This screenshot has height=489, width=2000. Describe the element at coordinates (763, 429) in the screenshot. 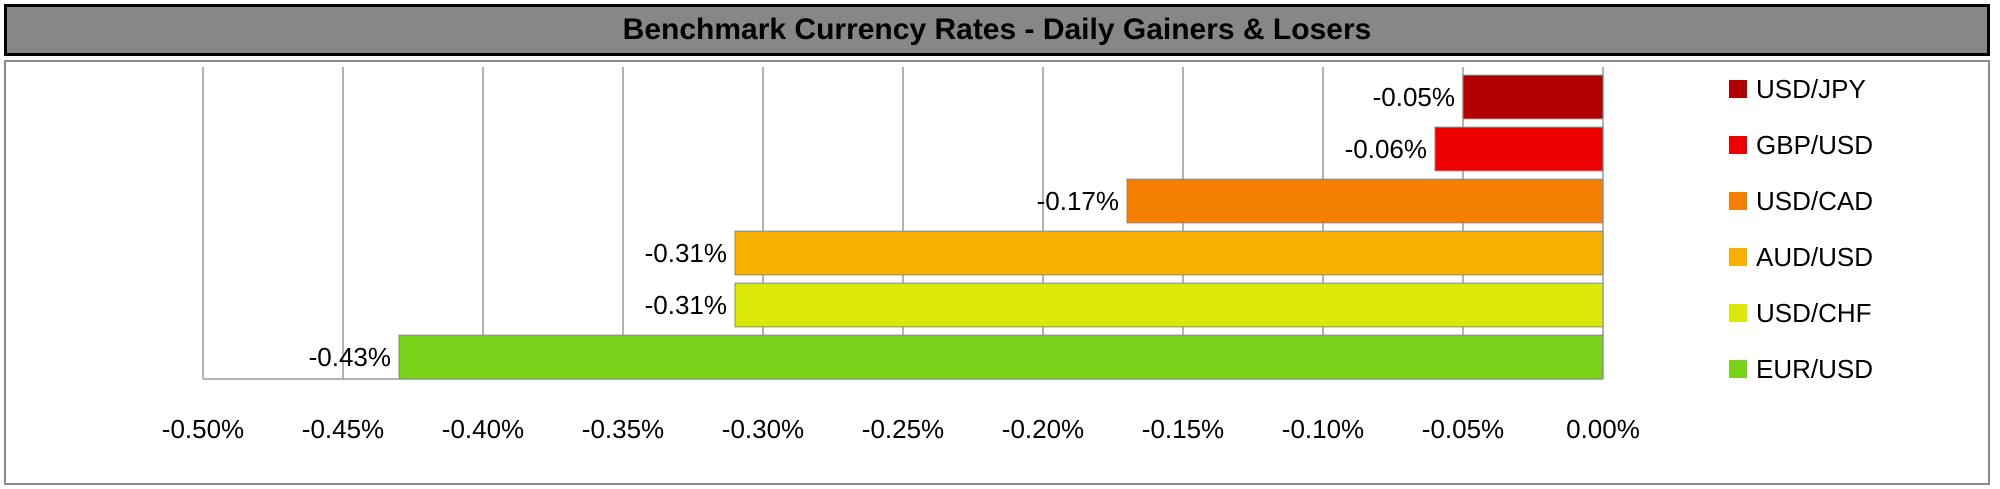

I see `x-tick-label: -0.30%` at that location.